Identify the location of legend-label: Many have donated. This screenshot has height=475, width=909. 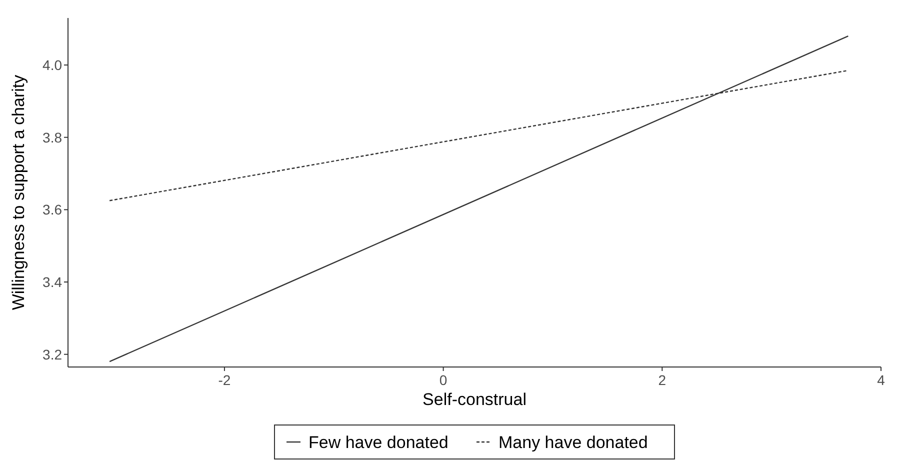
(573, 442).